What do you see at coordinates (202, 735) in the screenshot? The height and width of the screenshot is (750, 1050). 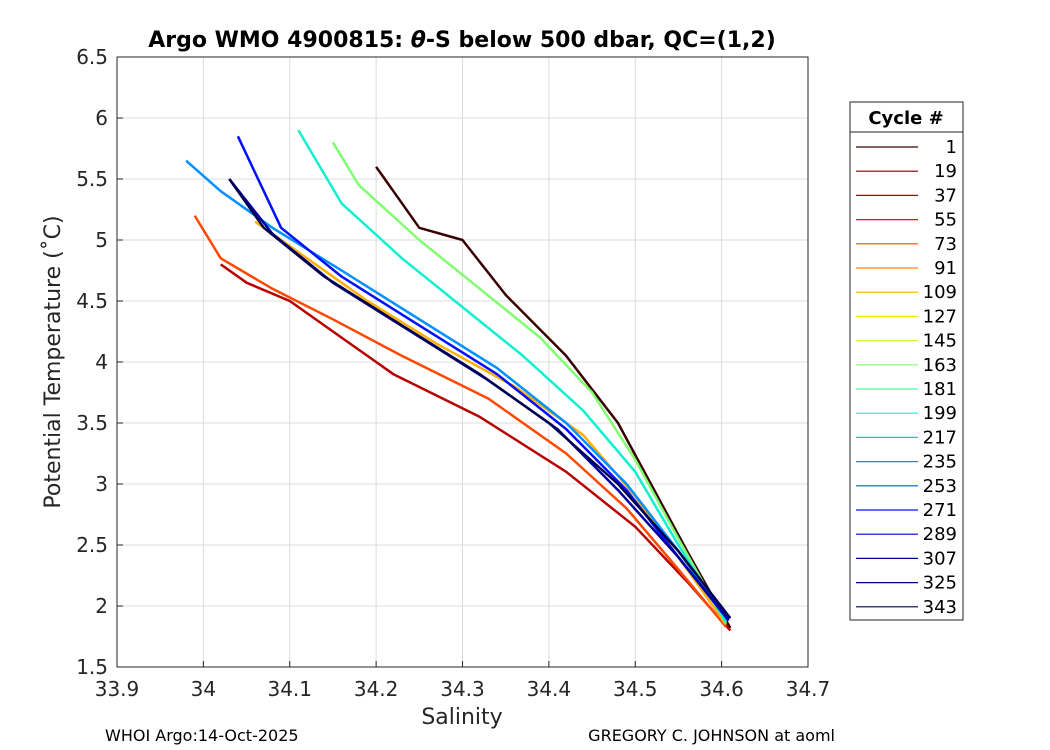 I see `footer-left: WHOI Argo:14-Oct-2025` at bounding box center [202, 735].